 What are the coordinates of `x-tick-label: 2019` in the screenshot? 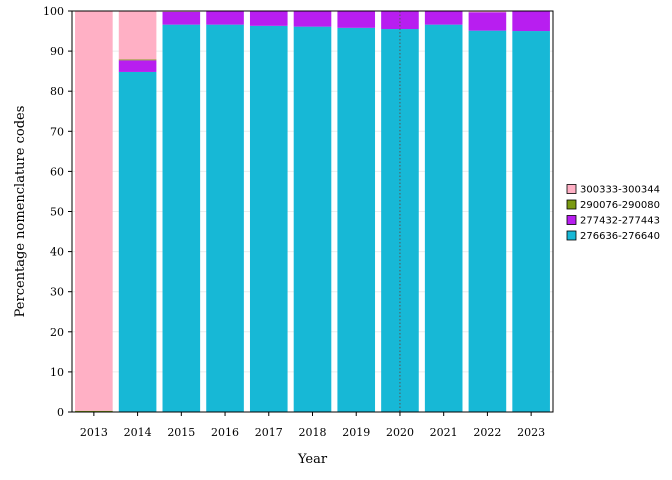 It's located at (356, 432).